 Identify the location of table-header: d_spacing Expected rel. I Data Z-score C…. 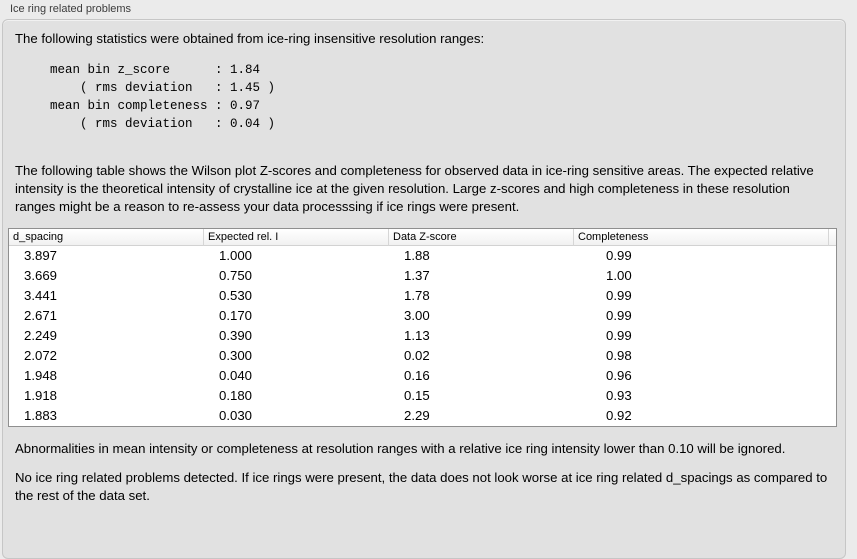
(422, 237).